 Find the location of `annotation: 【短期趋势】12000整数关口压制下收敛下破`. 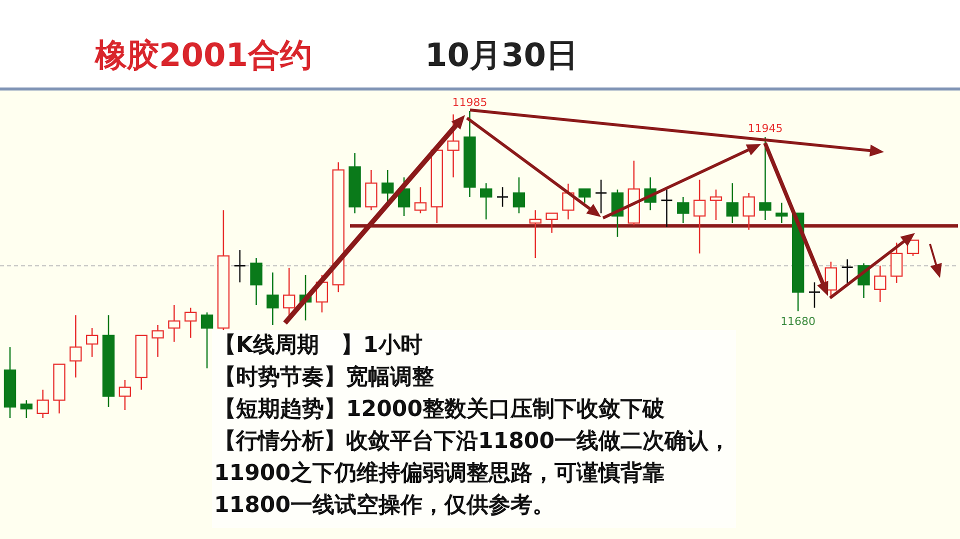

annotation: 【短期趋势】12000整数关口压制下收敛下破 is located at coordinates (440, 410).